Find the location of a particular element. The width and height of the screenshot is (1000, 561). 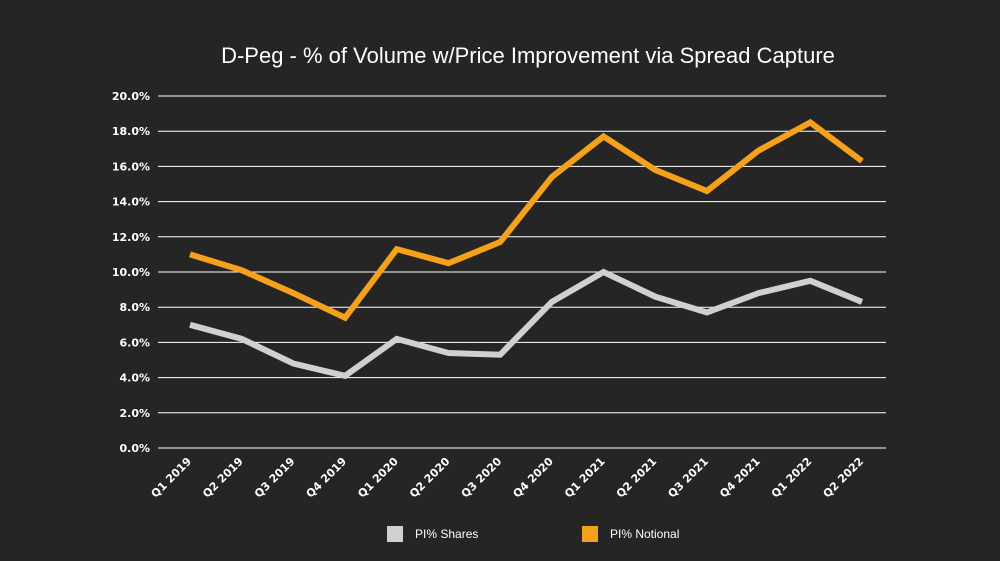

y-tick-label: 20.0% is located at coordinates (131, 96).